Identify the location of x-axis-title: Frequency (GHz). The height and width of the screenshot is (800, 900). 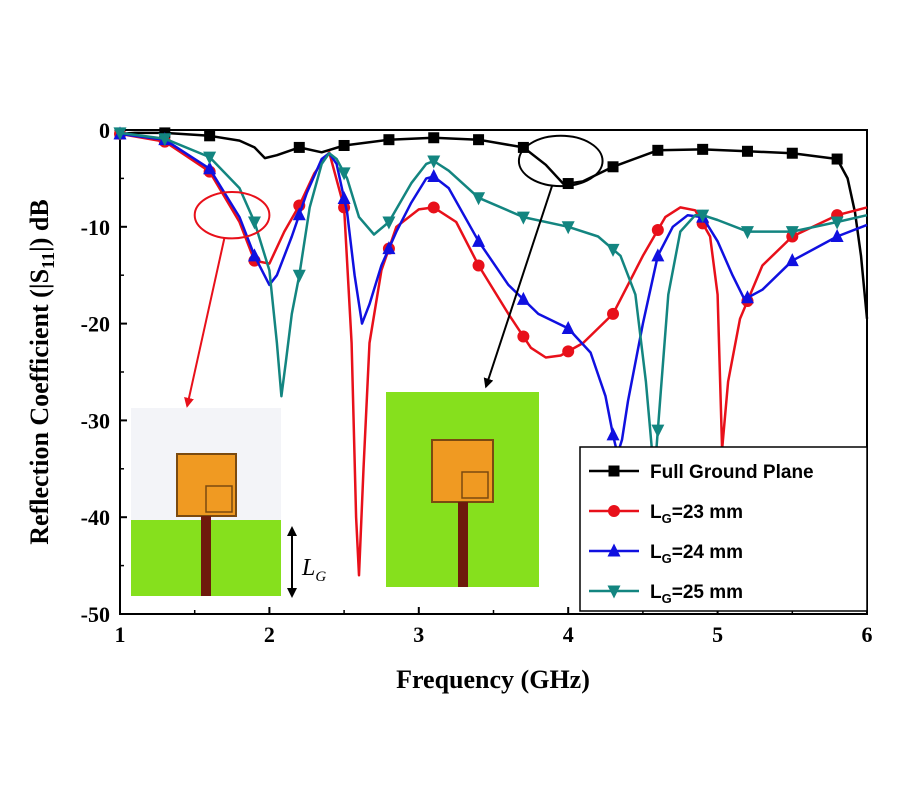
(493, 679).